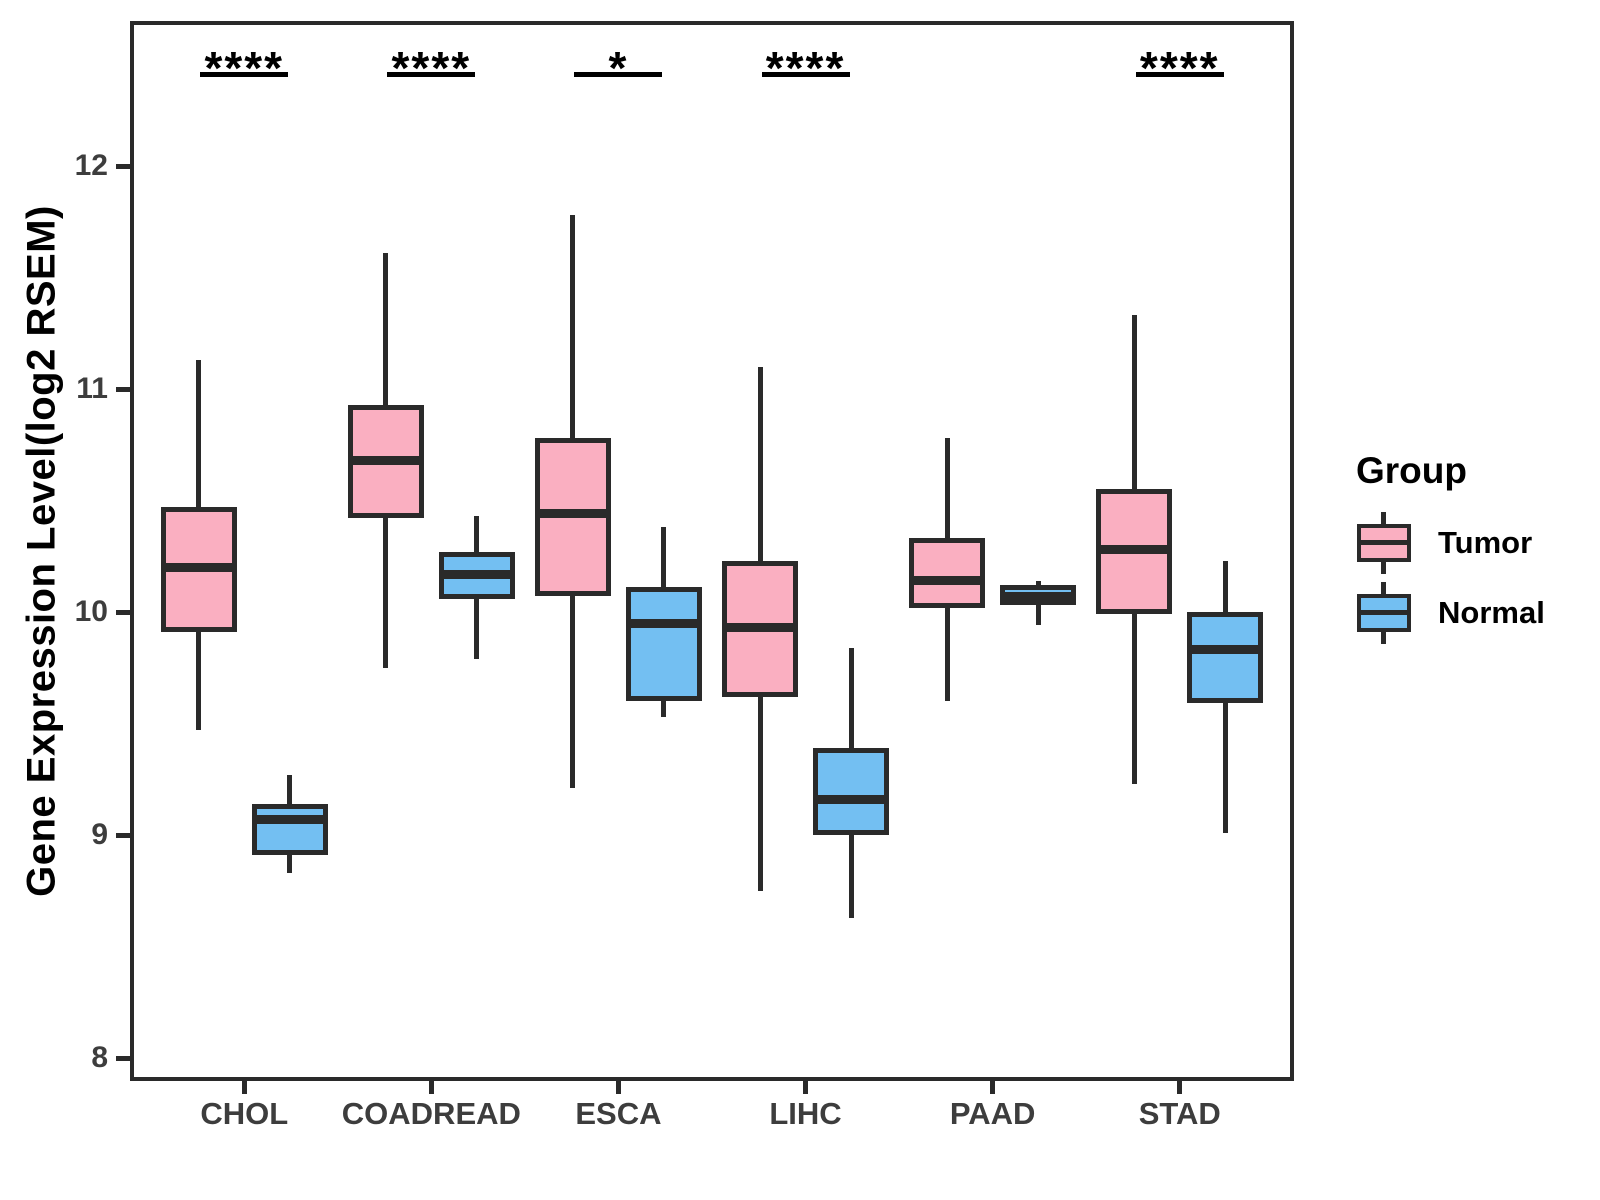  I want to click on legend-label-normal: Normal, so click(1491, 612).